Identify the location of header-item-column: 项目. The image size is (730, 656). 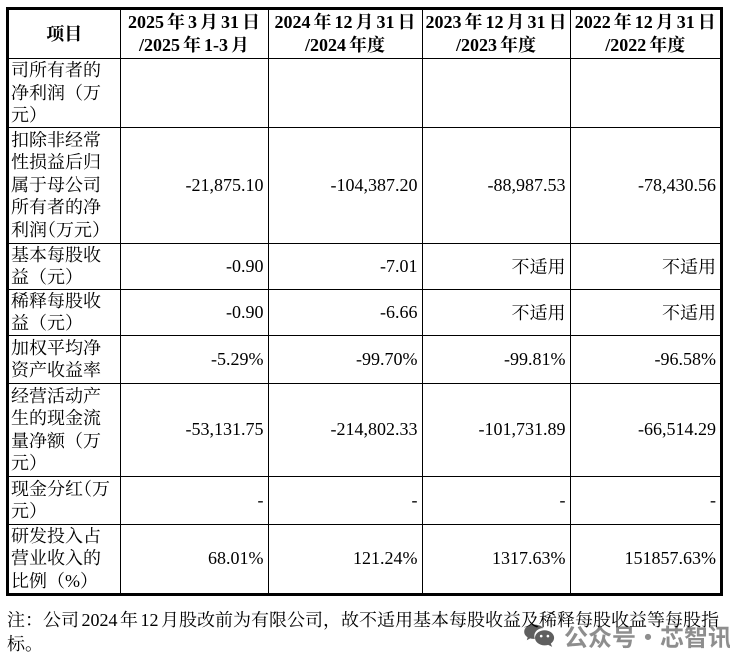
(64, 33).